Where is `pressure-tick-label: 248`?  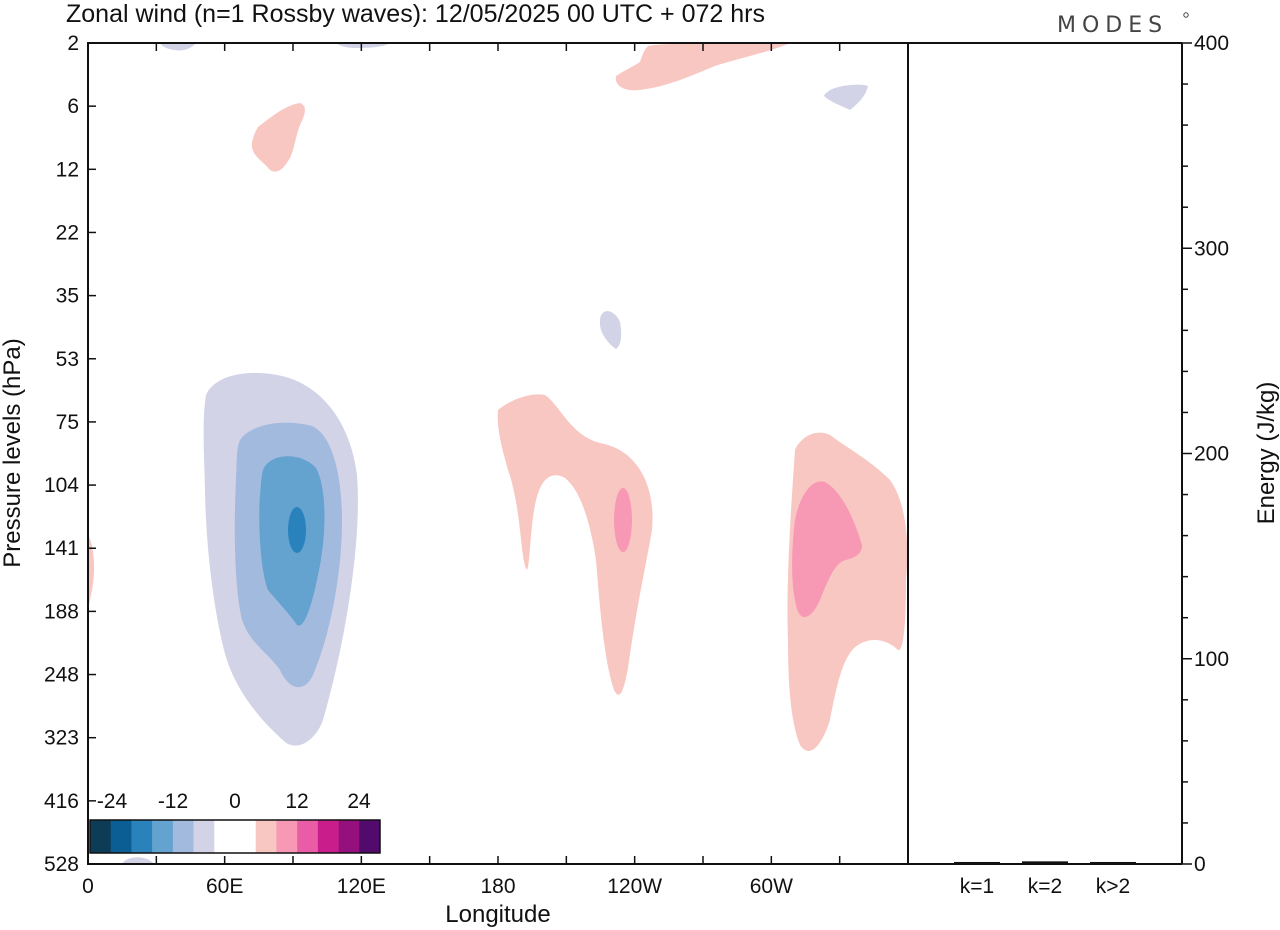 pressure-tick-label: 248 is located at coordinates (61, 675).